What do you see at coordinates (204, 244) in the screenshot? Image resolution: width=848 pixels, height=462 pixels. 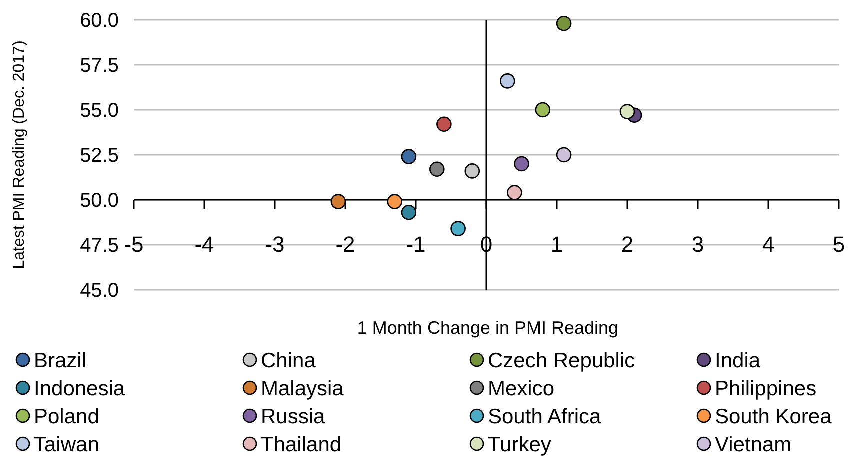 I see `x-tick-label: -4` at bounding box center [204, 244].